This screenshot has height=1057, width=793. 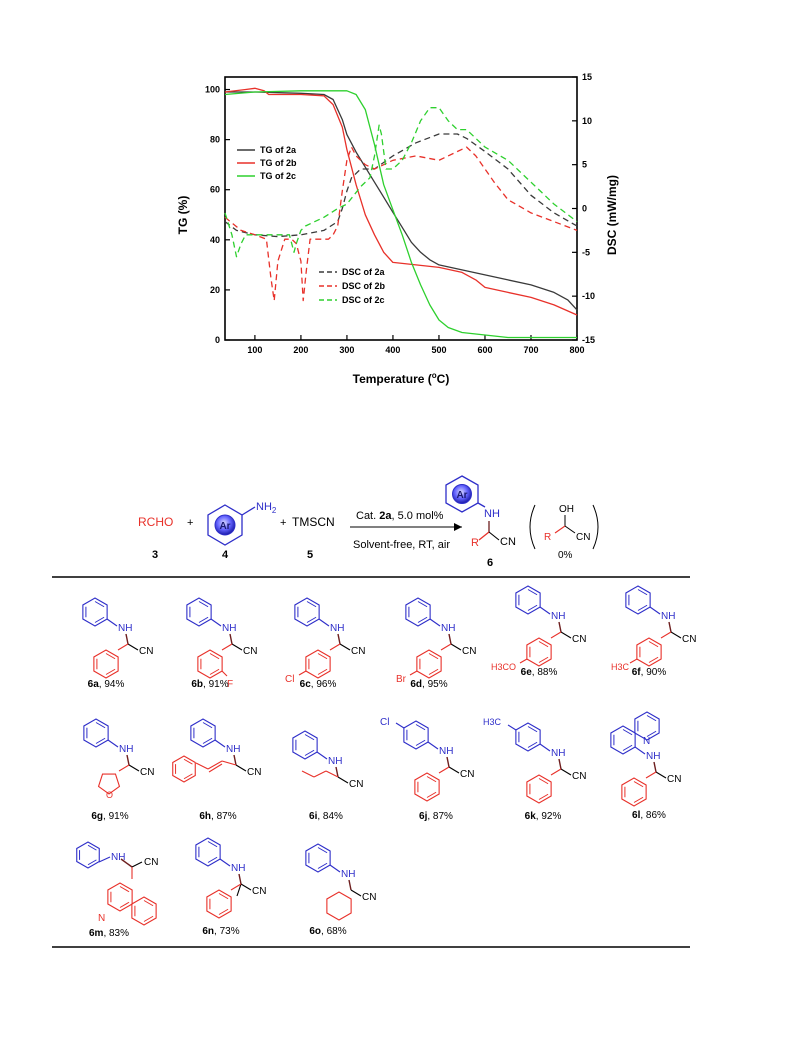 I want to click on svg-text: Cat. 2a, 5.0 mol%, so click(x=400, y=516).